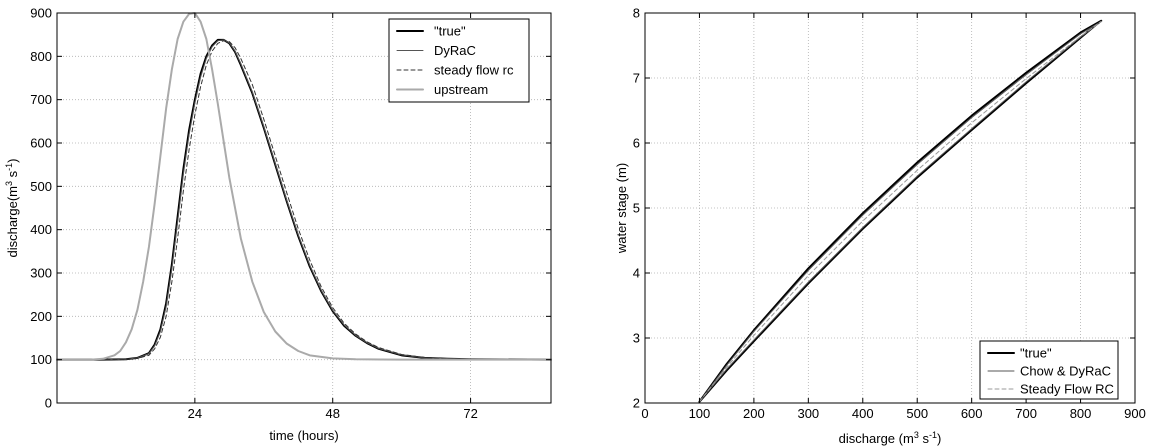 This screenshot has width=1152, height=448. Describe the element at coordinates (890, 438) in the screenshot. I see `rating-curve-x-axis-label: discharge (m3 s-1)` at that location.